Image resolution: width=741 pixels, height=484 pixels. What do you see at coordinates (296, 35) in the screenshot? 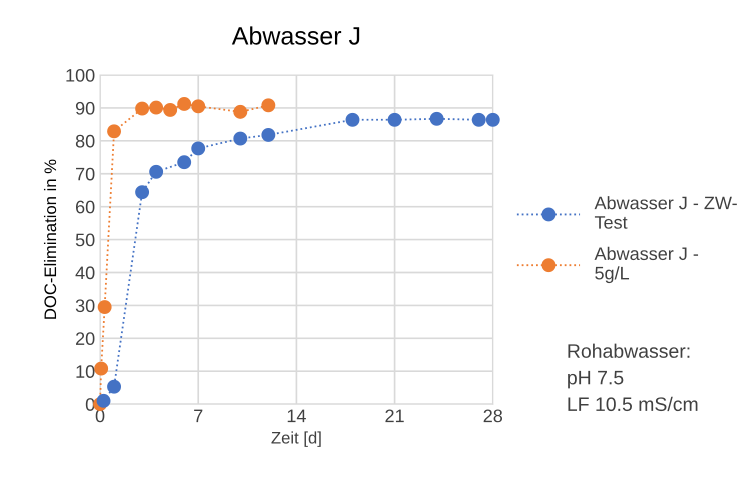
I see `chart-title: Abwasser J` at bounding box center [296, 35].